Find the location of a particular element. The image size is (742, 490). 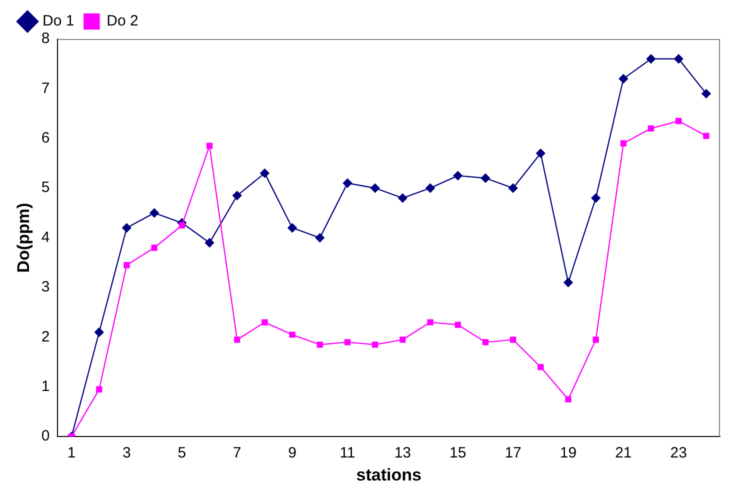

x-tick-label: 15 is located at coordinates (458, 453).